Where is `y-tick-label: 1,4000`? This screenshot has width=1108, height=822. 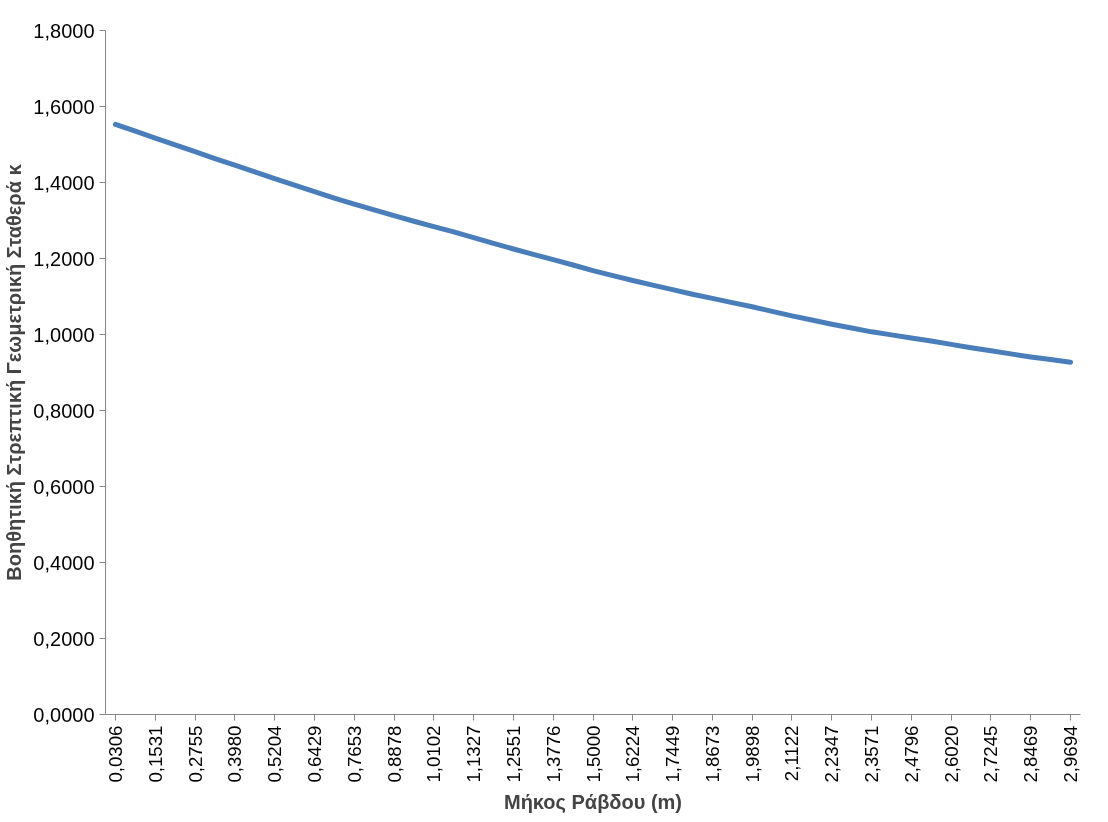
y-tick-label: 1,4000 is located at coordinates (64, 182).